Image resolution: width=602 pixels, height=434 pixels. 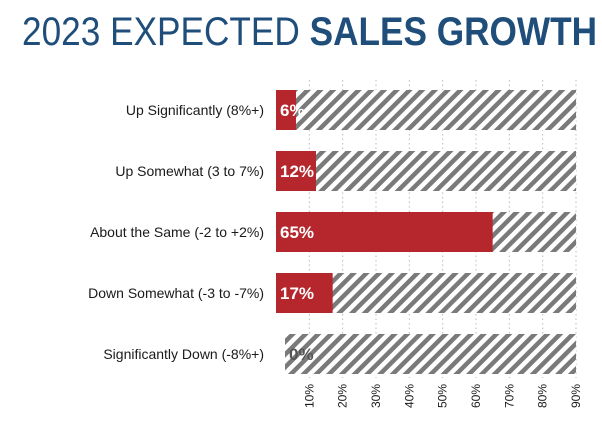 I want to click on tick-label: 80%, so click(x=543, y=396).